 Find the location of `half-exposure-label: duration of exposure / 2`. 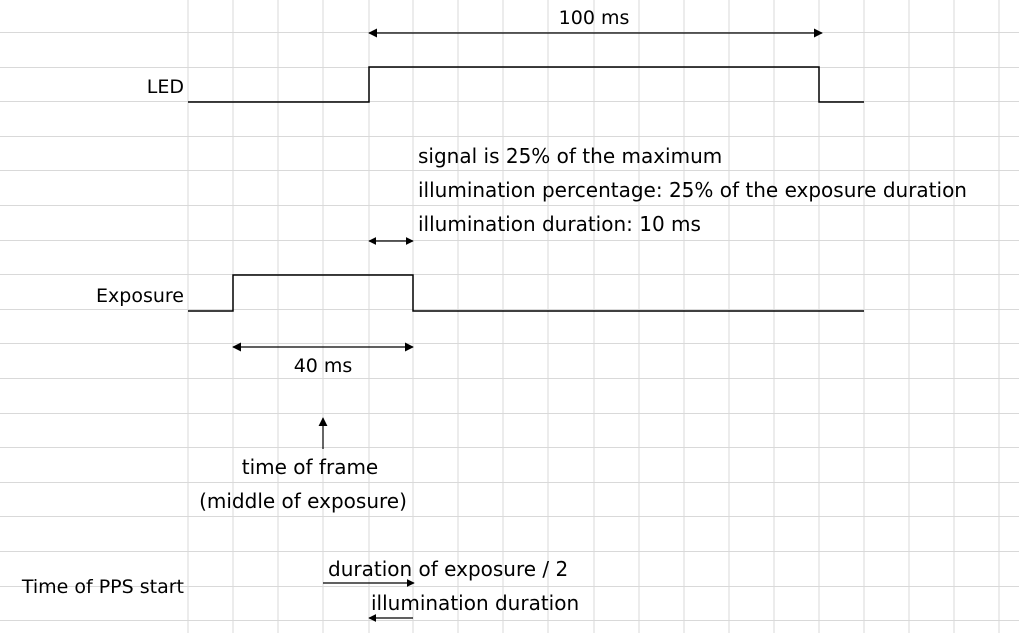

half-exposure-label: duration of exposure / 2 is located at coordinates (448, 569).